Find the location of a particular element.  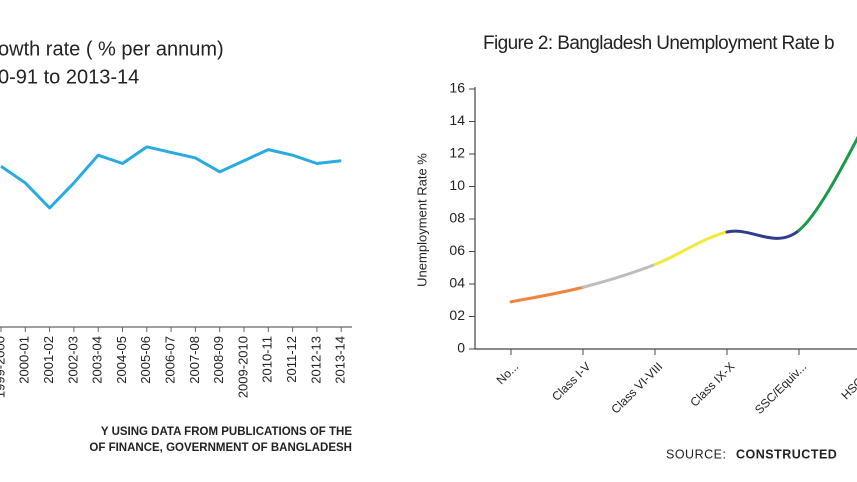

x-tick-label: 2002-03 is located at coordinates (72, 360).